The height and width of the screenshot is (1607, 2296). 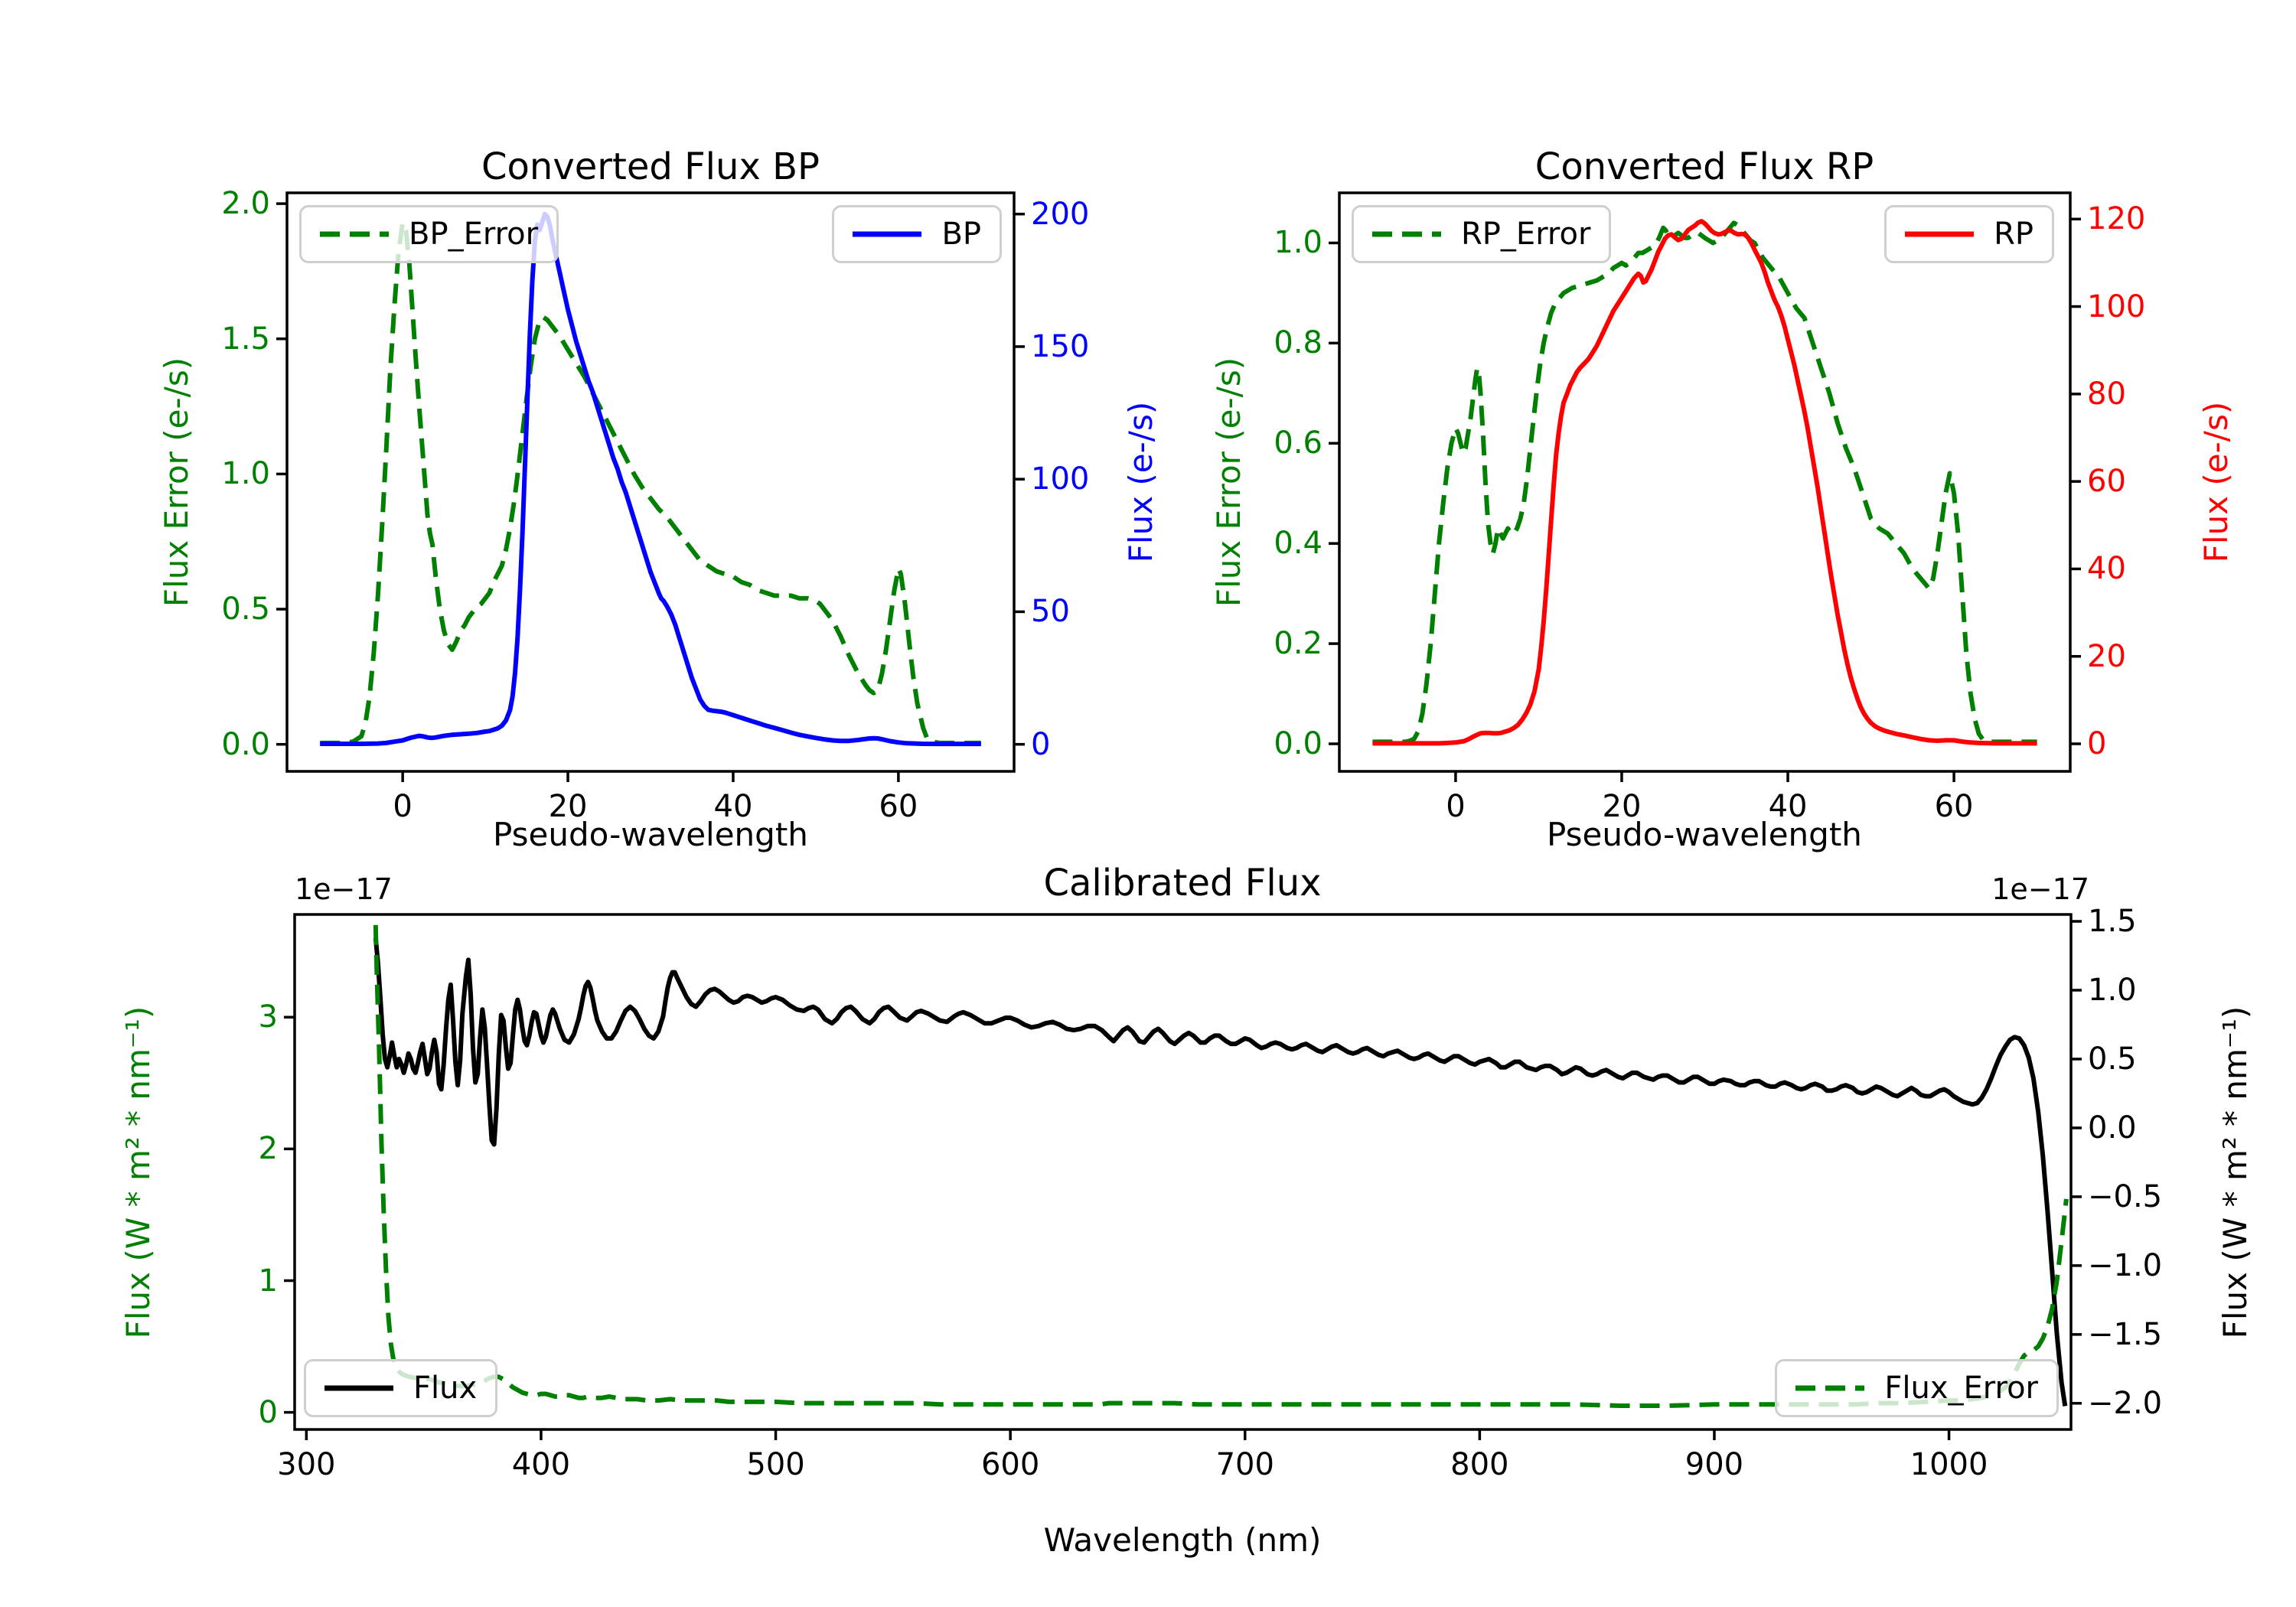 What do you see at coordinates (1298, 243) in the screenshot?
I see `rp-left-tick-label: 1.0` at bounding box center [1298, 243].